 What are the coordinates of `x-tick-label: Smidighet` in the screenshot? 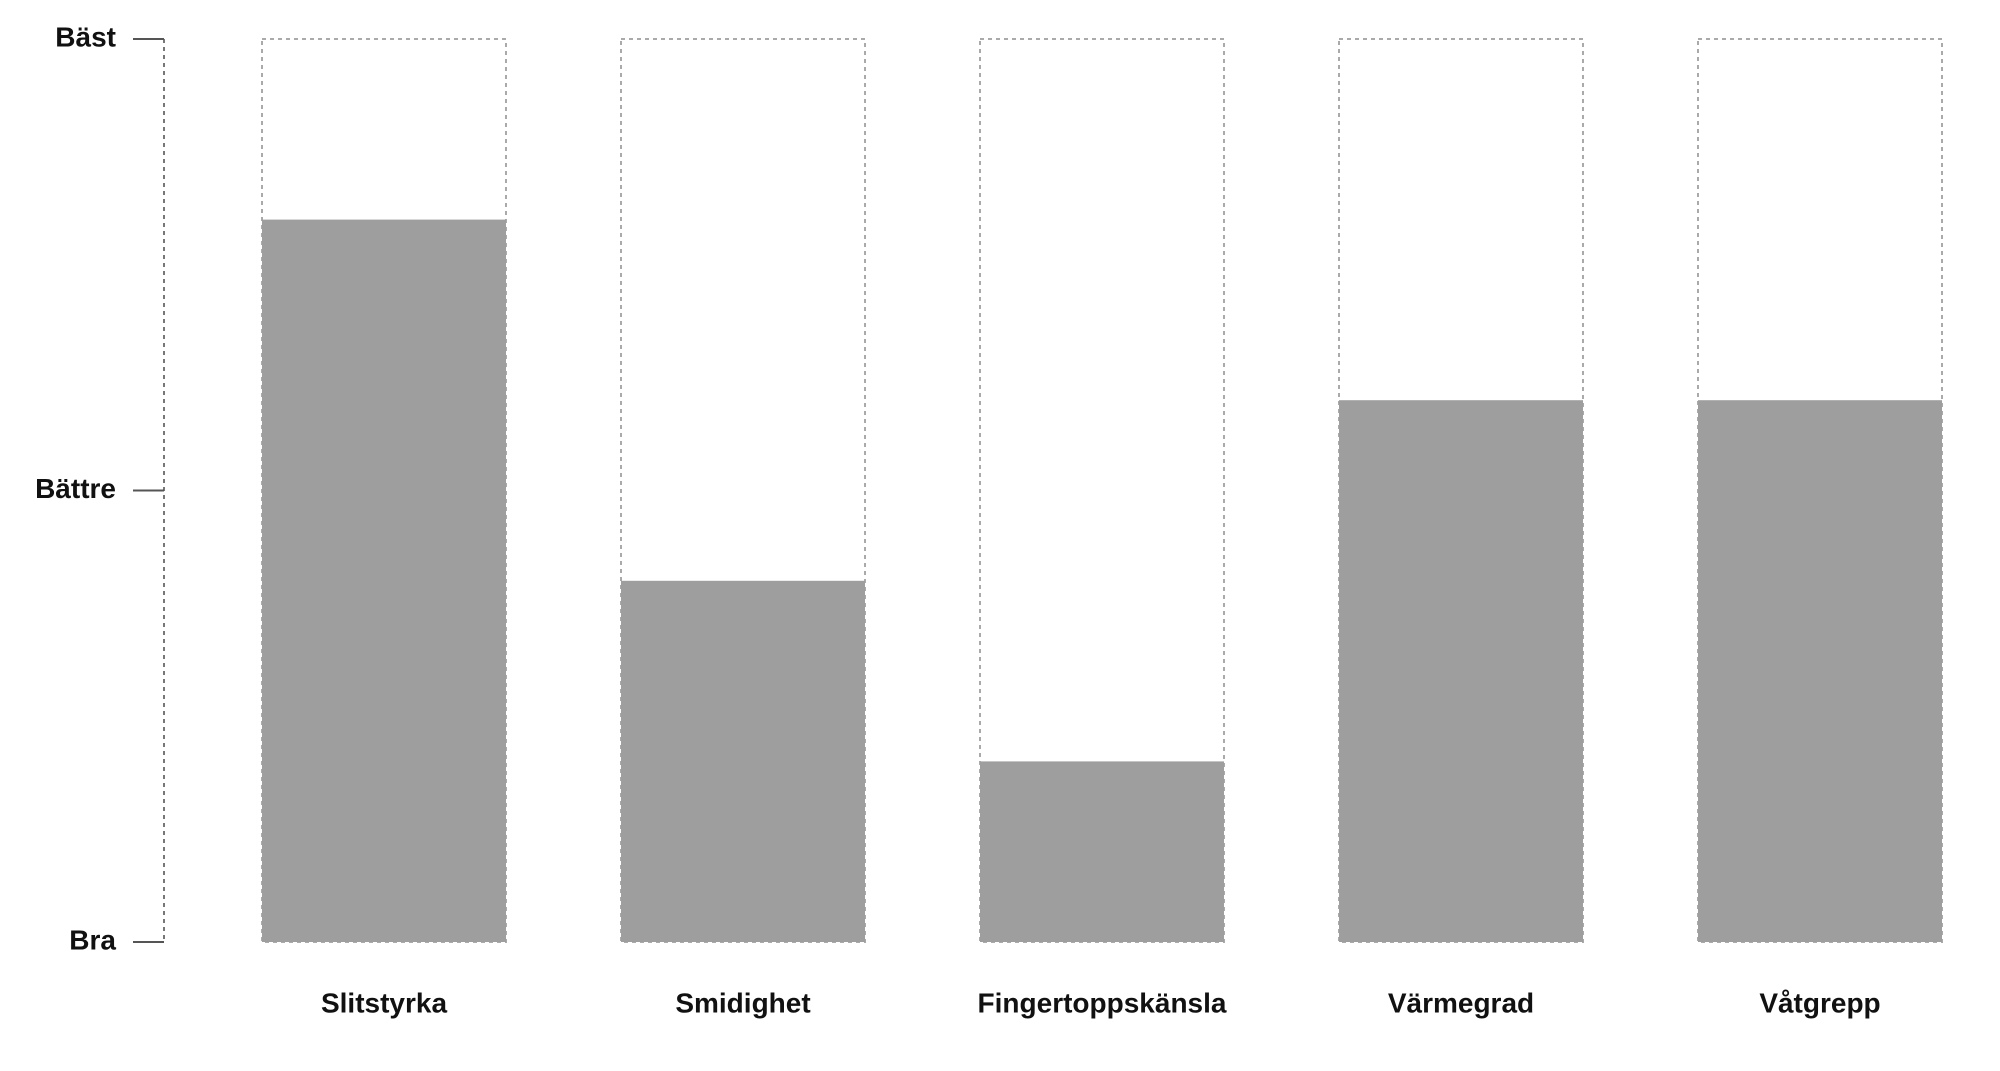 It's located at (742, 1002).